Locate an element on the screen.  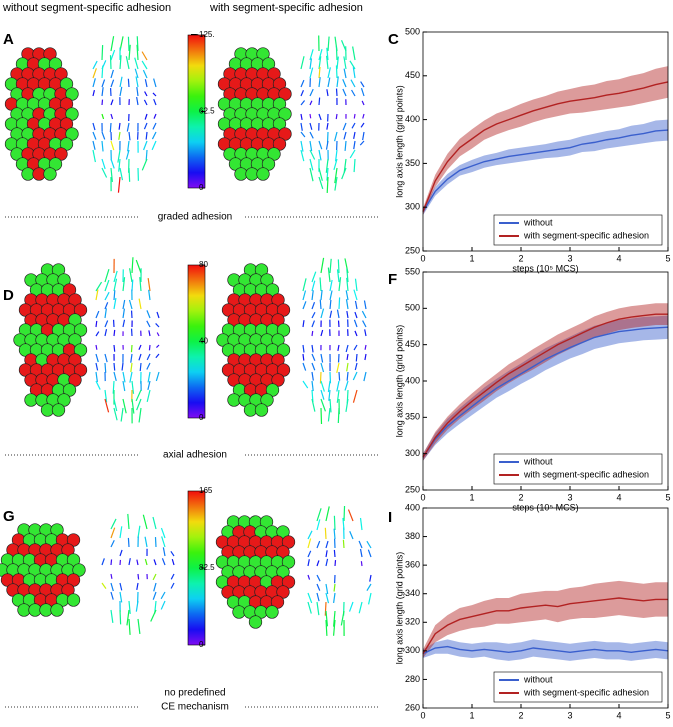
section-label: graded adhesion is located at coordinates (195, 217).